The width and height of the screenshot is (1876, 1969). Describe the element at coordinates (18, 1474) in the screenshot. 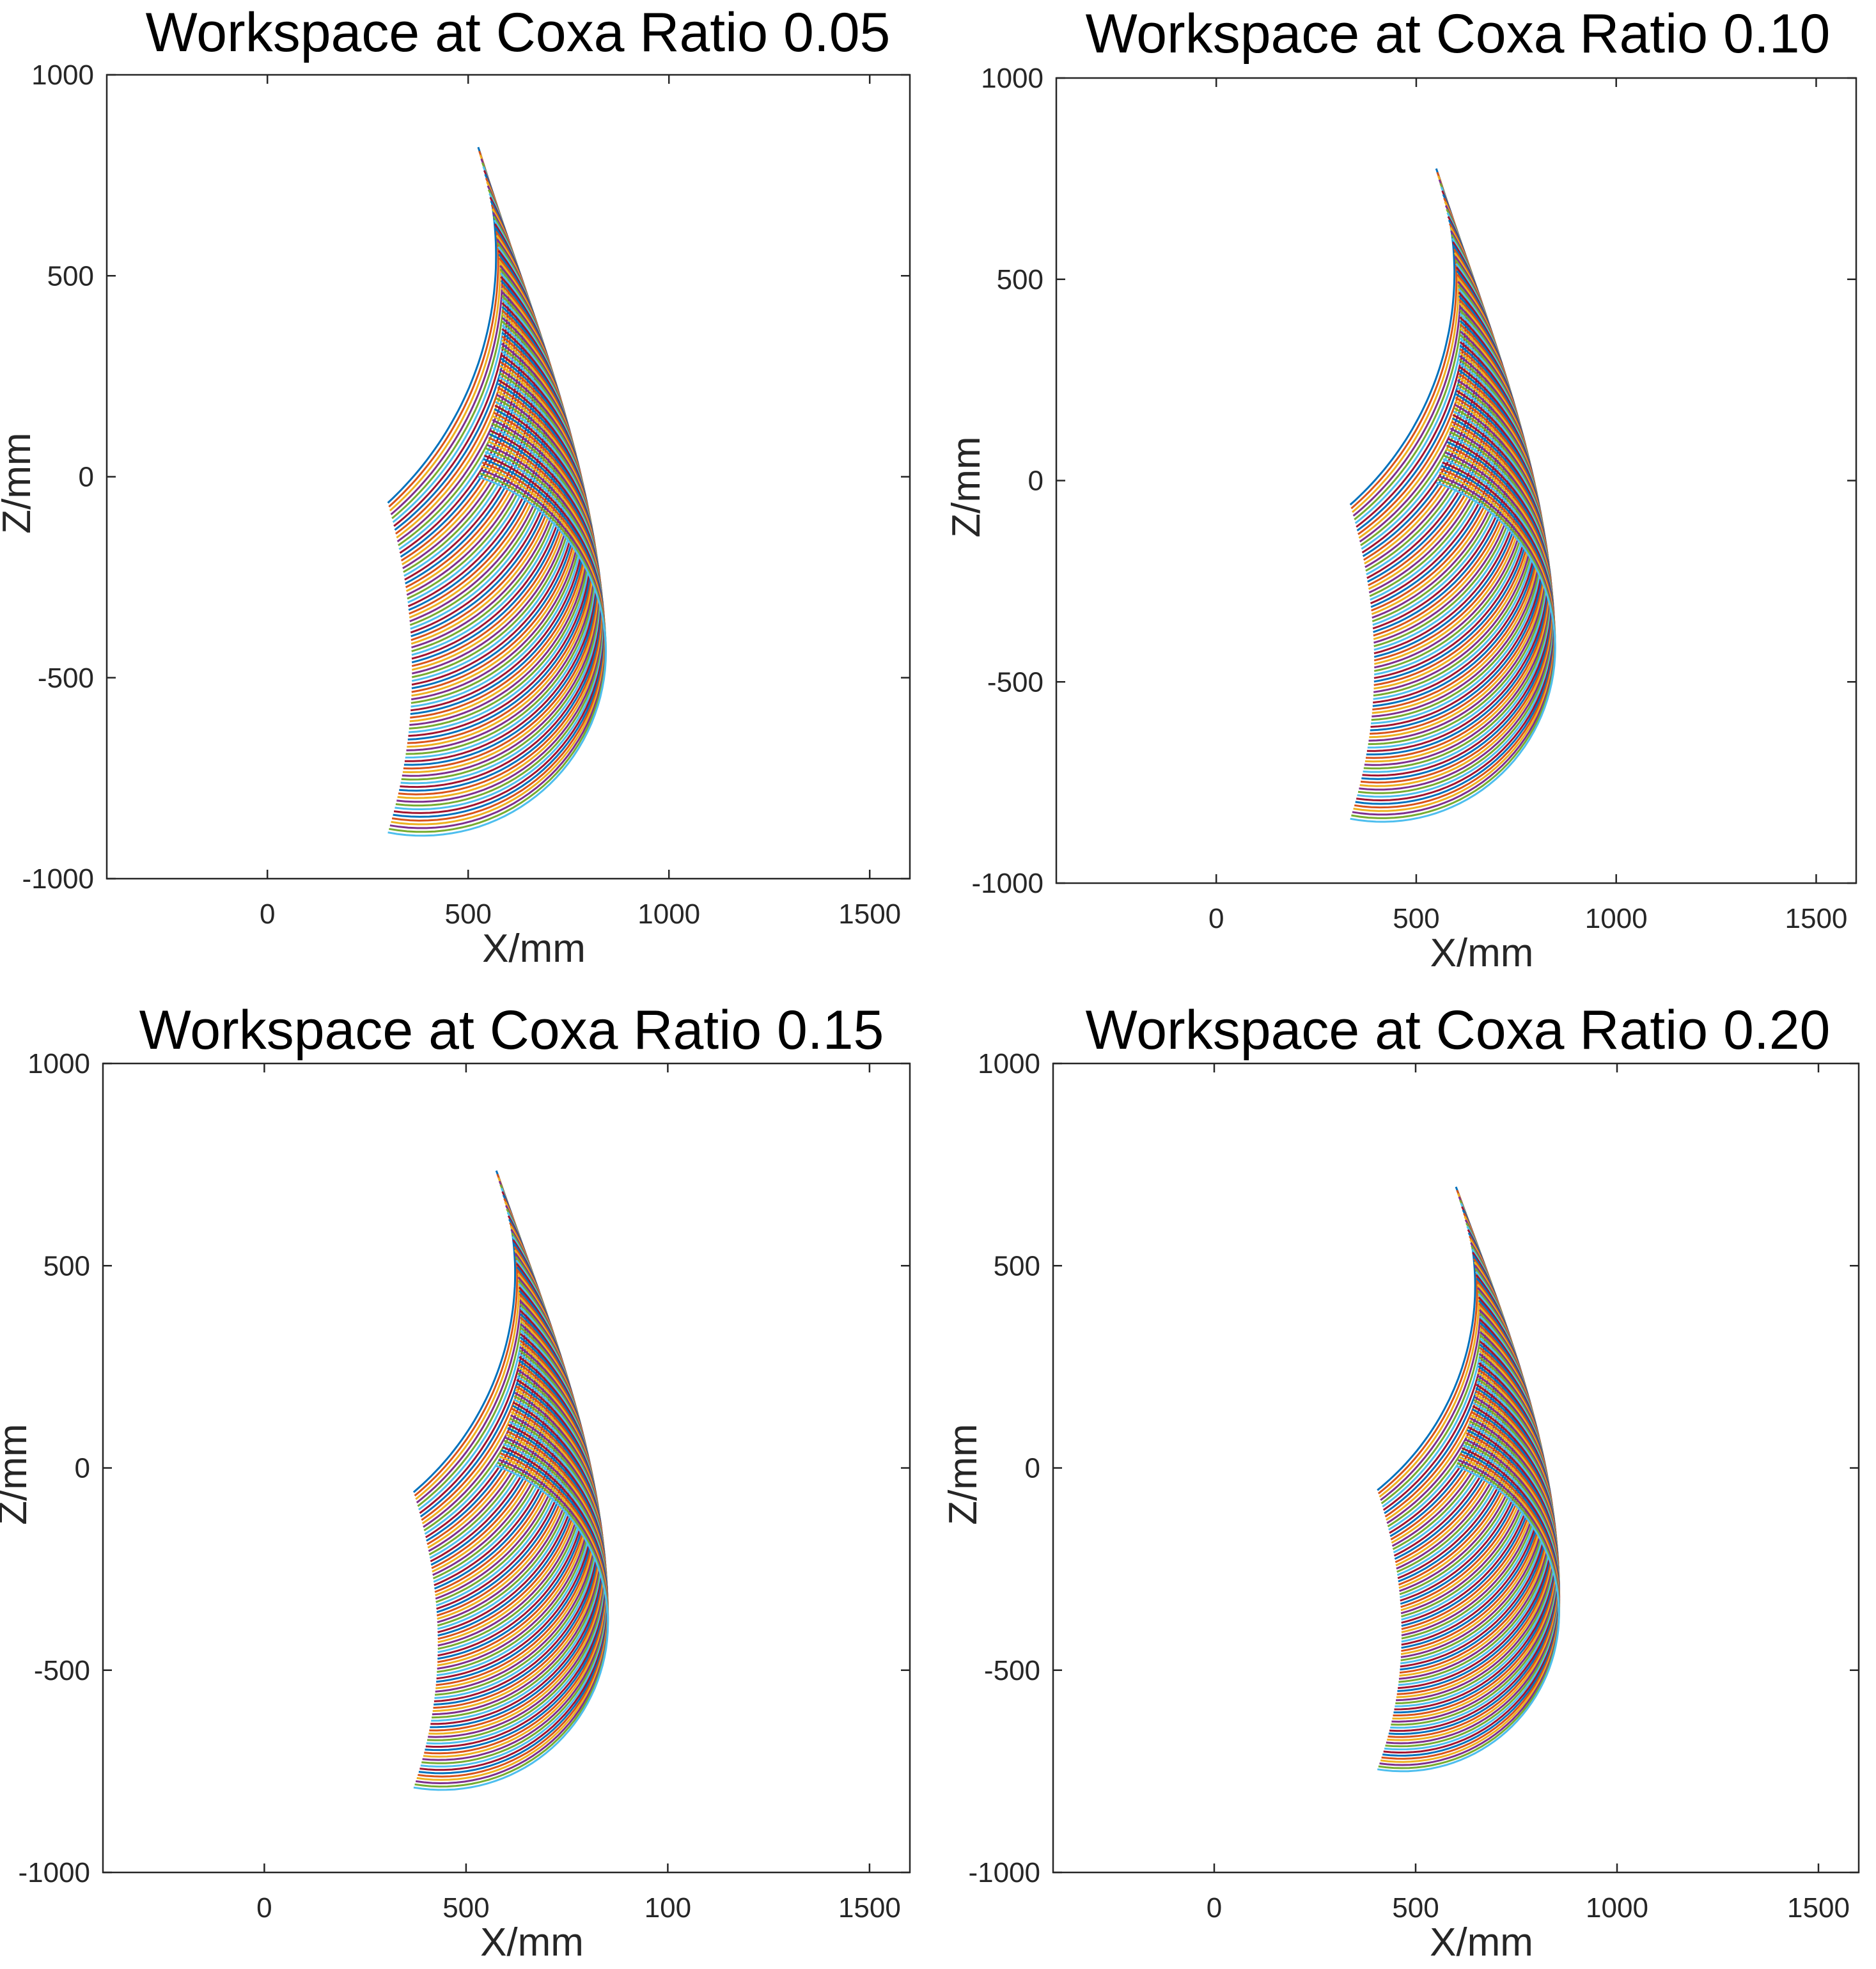

I see `y-axis-label: Z/mm` at that location.